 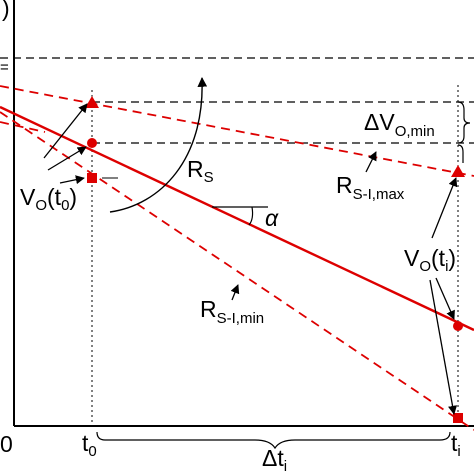 I want to click on rotation-arrow, so click(x=158, y=145).